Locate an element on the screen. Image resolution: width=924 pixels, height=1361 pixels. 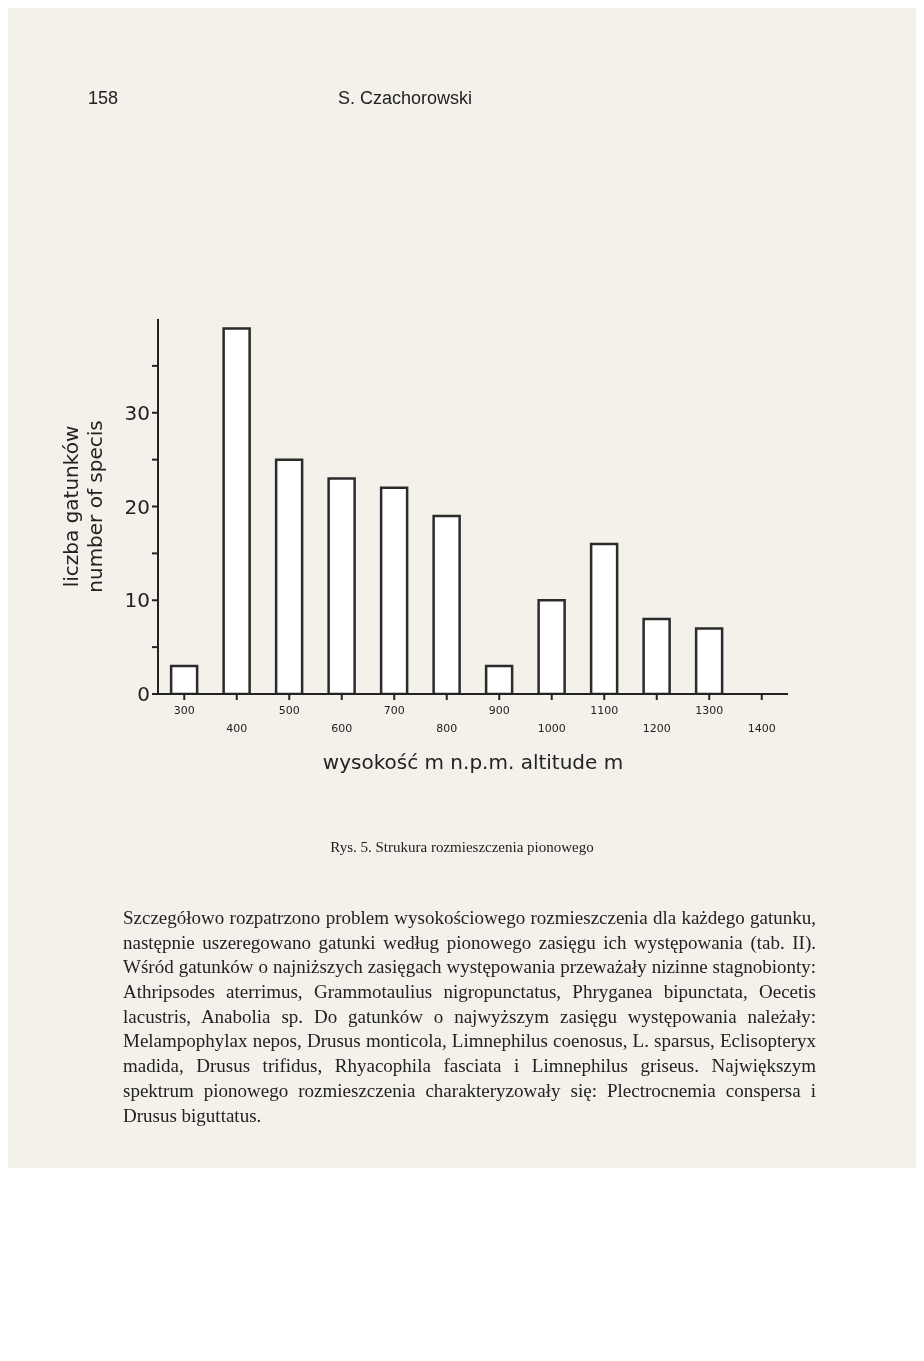
x-tick-label: 1000 is located at coordinates (551, 728).